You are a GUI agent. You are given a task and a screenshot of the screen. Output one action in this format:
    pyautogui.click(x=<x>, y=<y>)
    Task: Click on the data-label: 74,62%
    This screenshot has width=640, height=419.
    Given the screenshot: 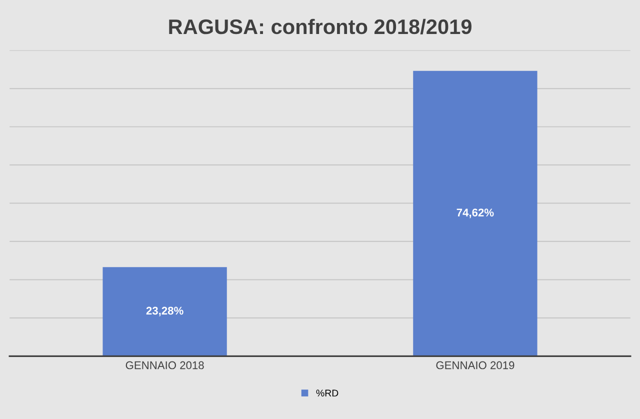 What is the action you would take?
    pyautogui.click(x=475, y=213)
    